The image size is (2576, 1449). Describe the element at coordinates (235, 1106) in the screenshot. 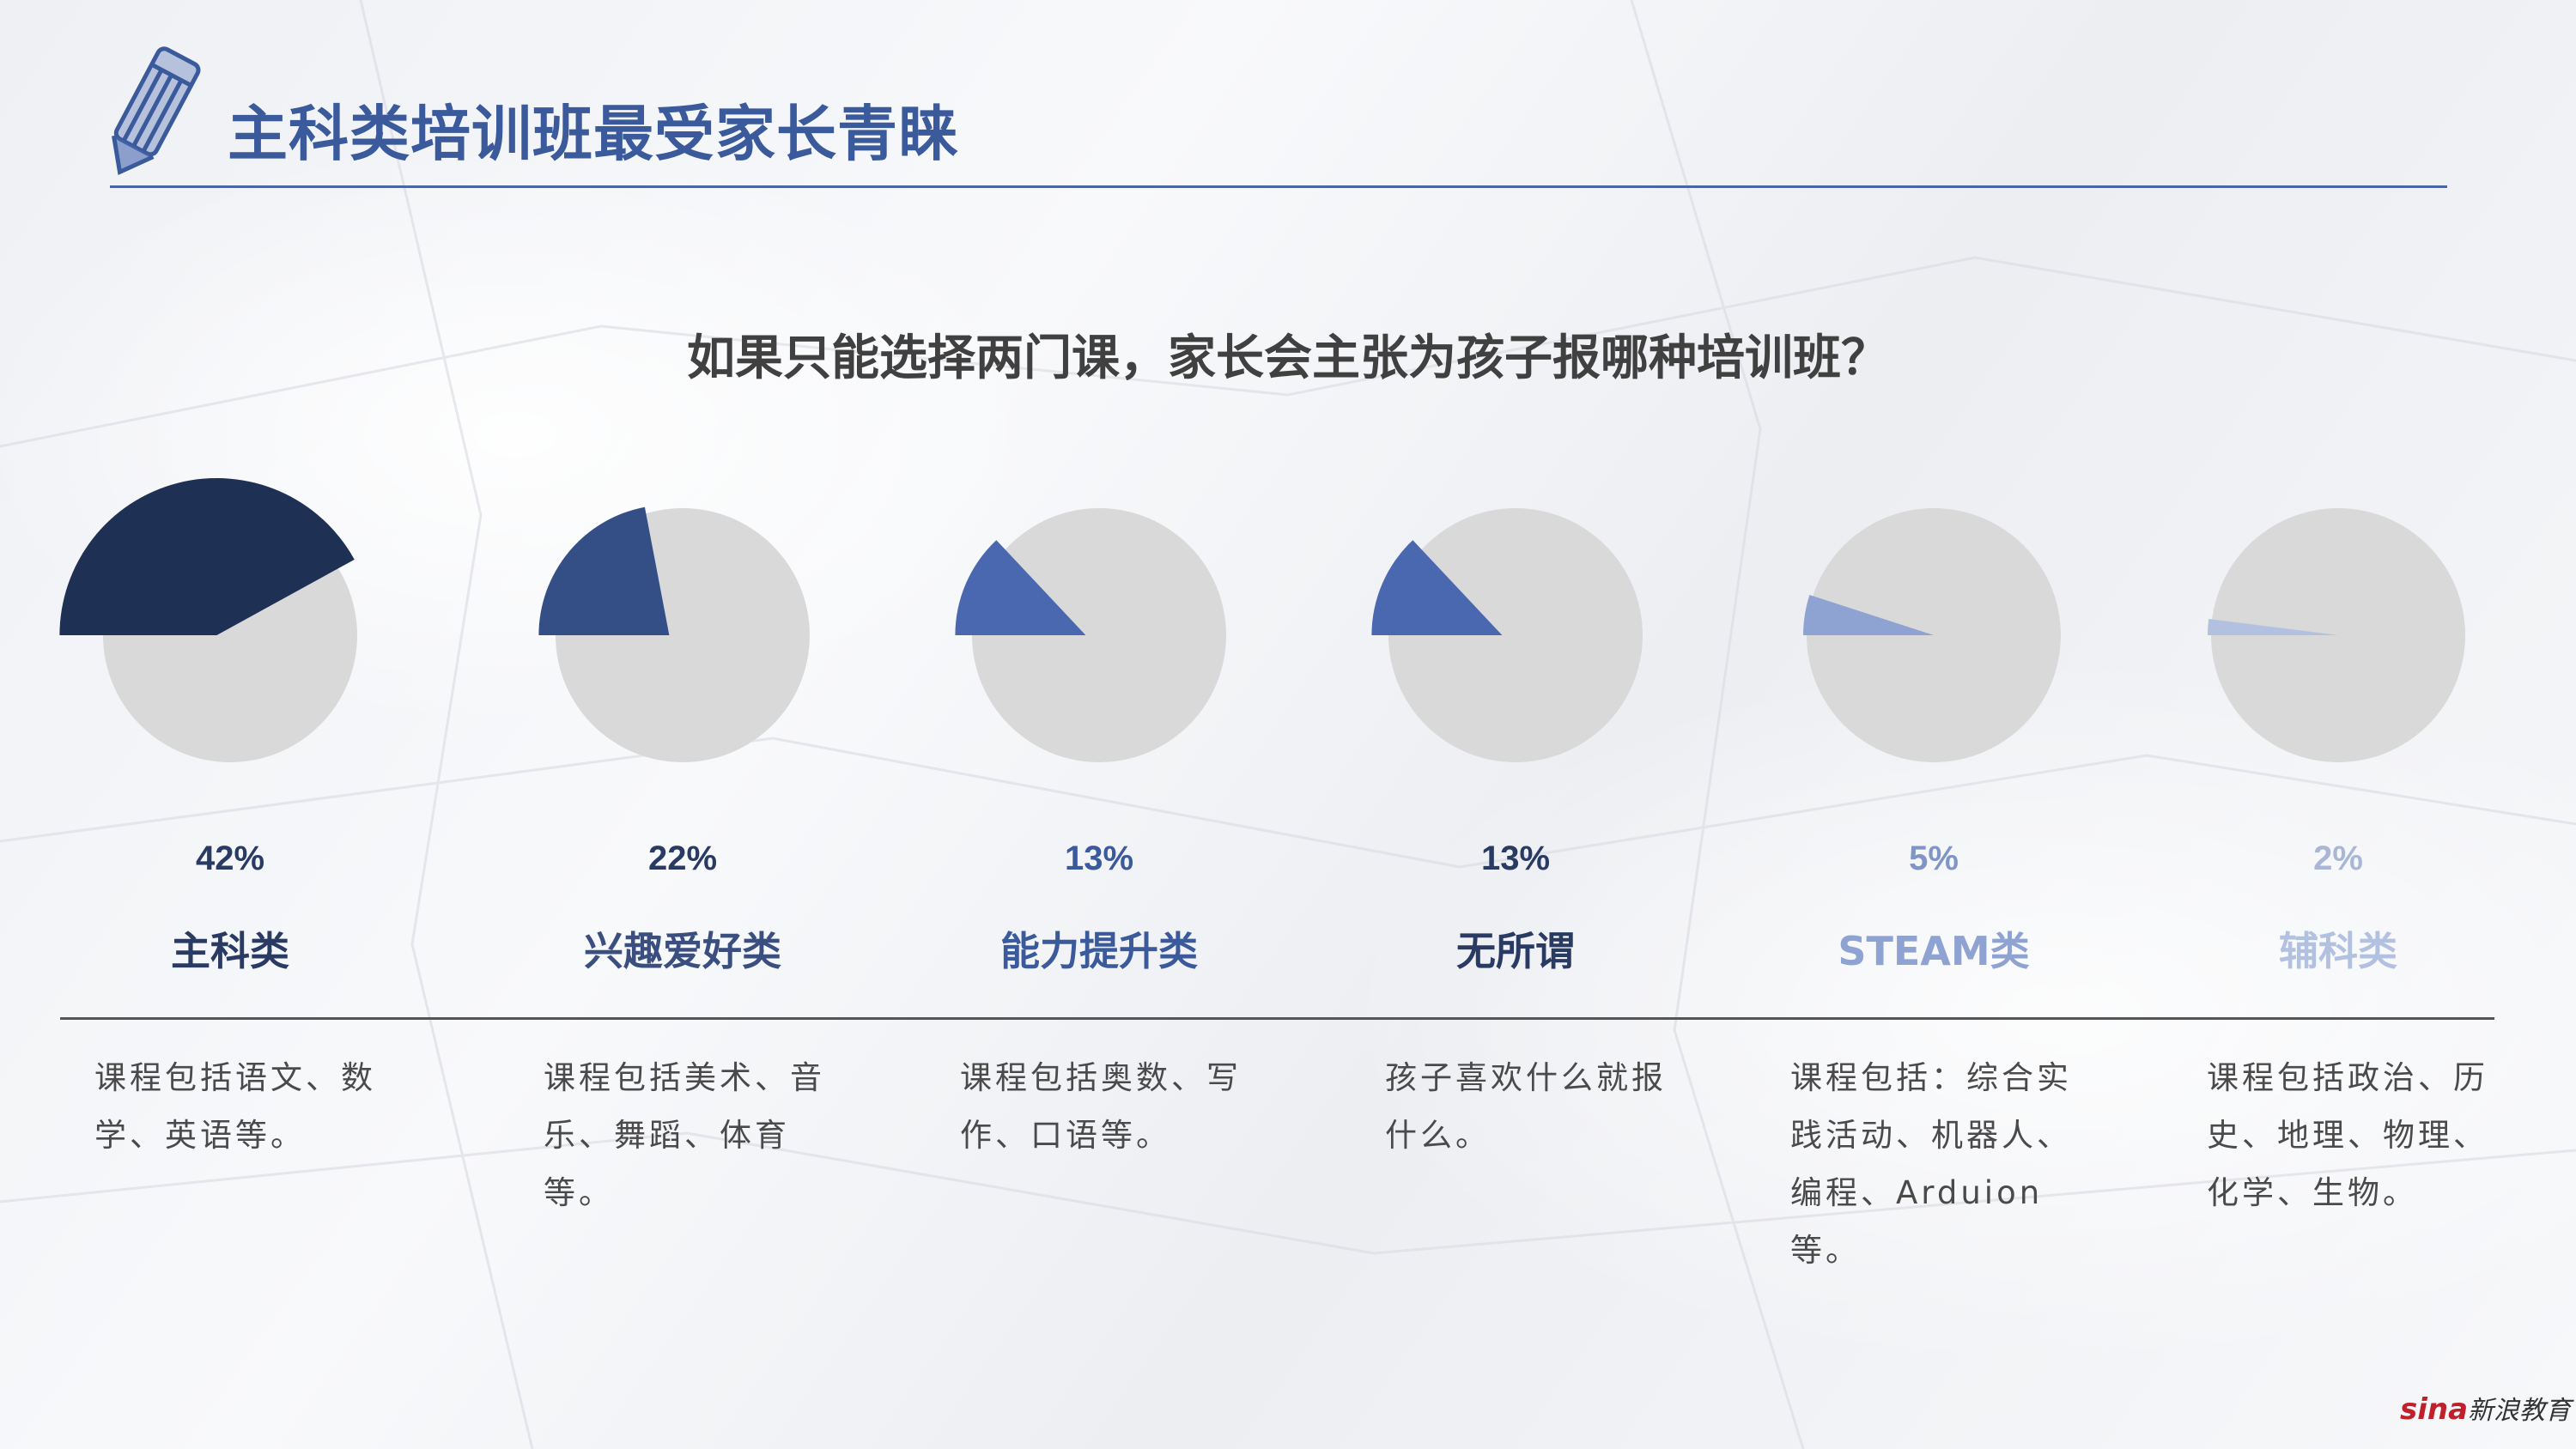

I see `description-main-subjects: 课程包括语文、数学、英语等。` at that location.